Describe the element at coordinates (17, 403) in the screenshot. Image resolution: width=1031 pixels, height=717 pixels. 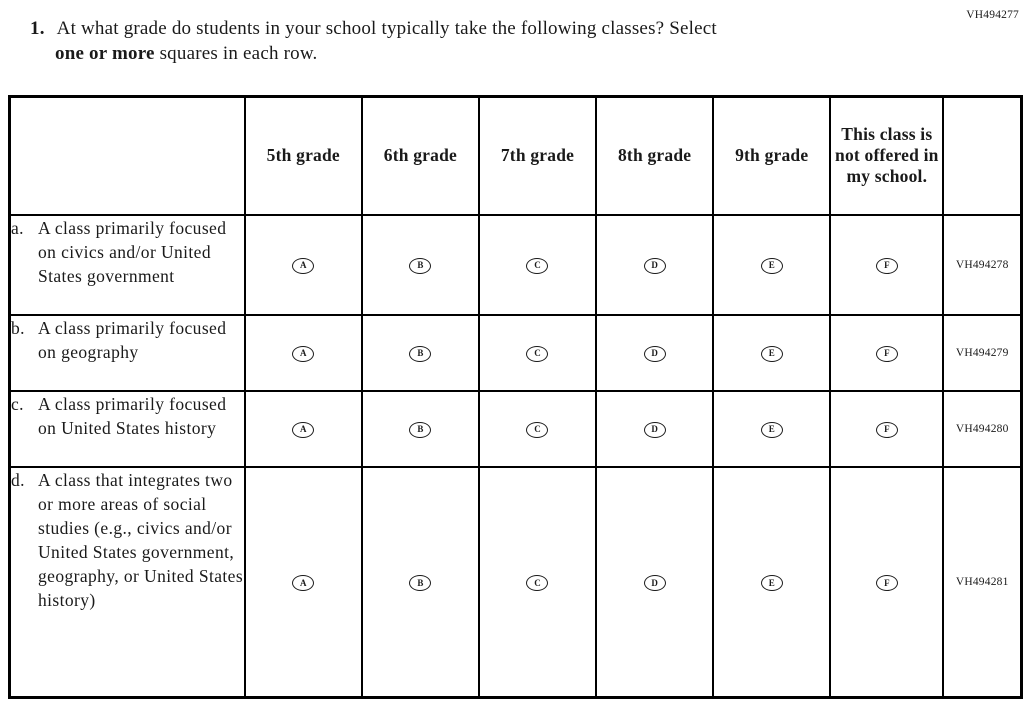
I see `row-letter: c.` at that location.